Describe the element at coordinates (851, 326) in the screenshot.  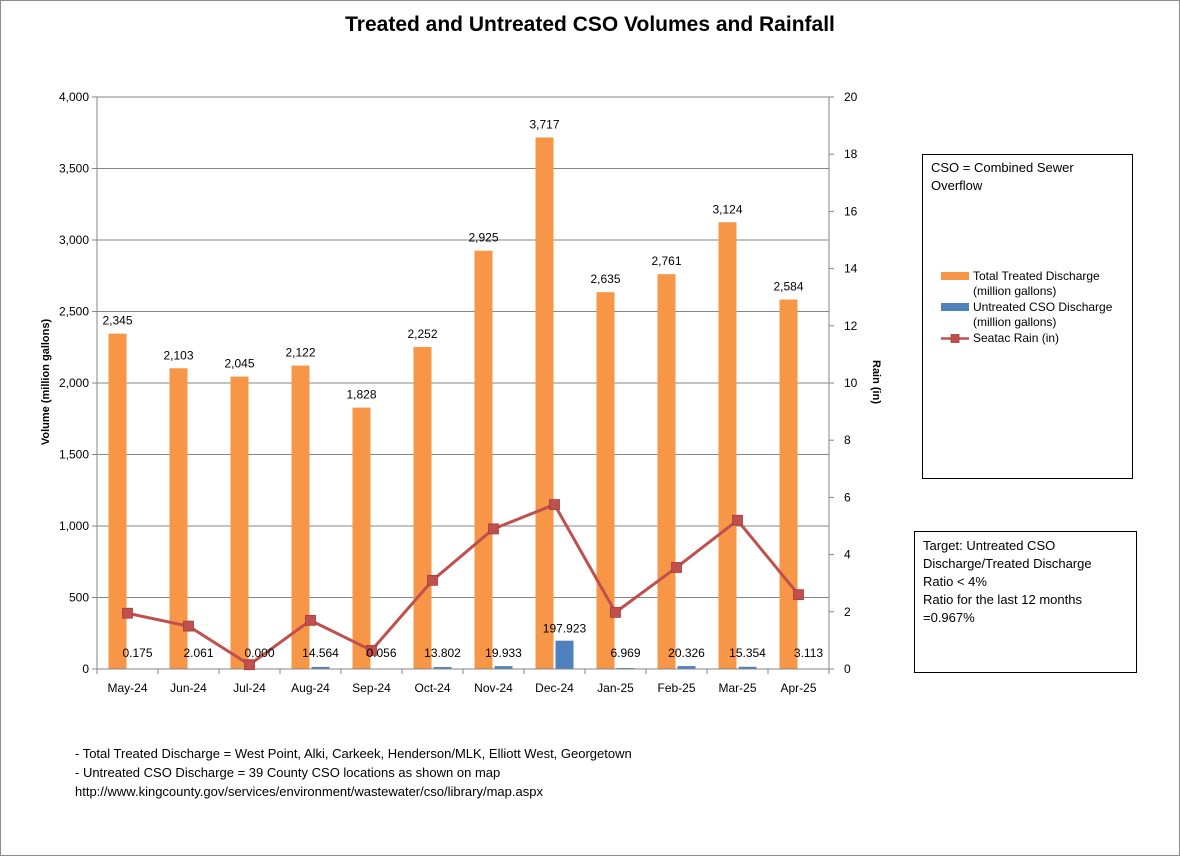
I see `y2-tick-label: 12` at that location.